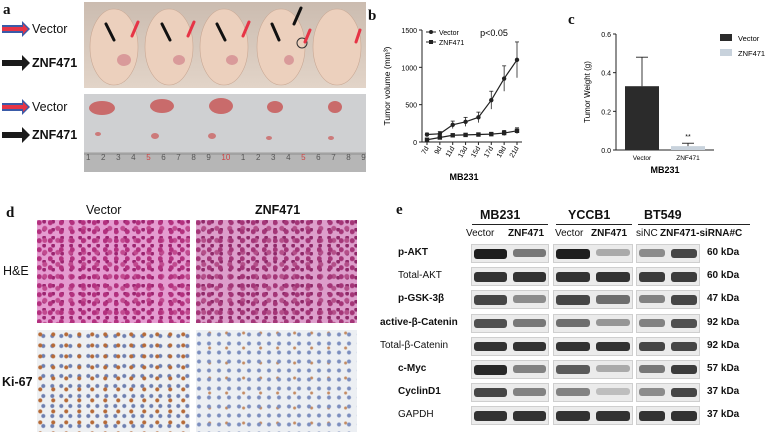  Describe the element at coordinates (163, 157) in the screenshot. I see `ruler-number: 6` at that location.